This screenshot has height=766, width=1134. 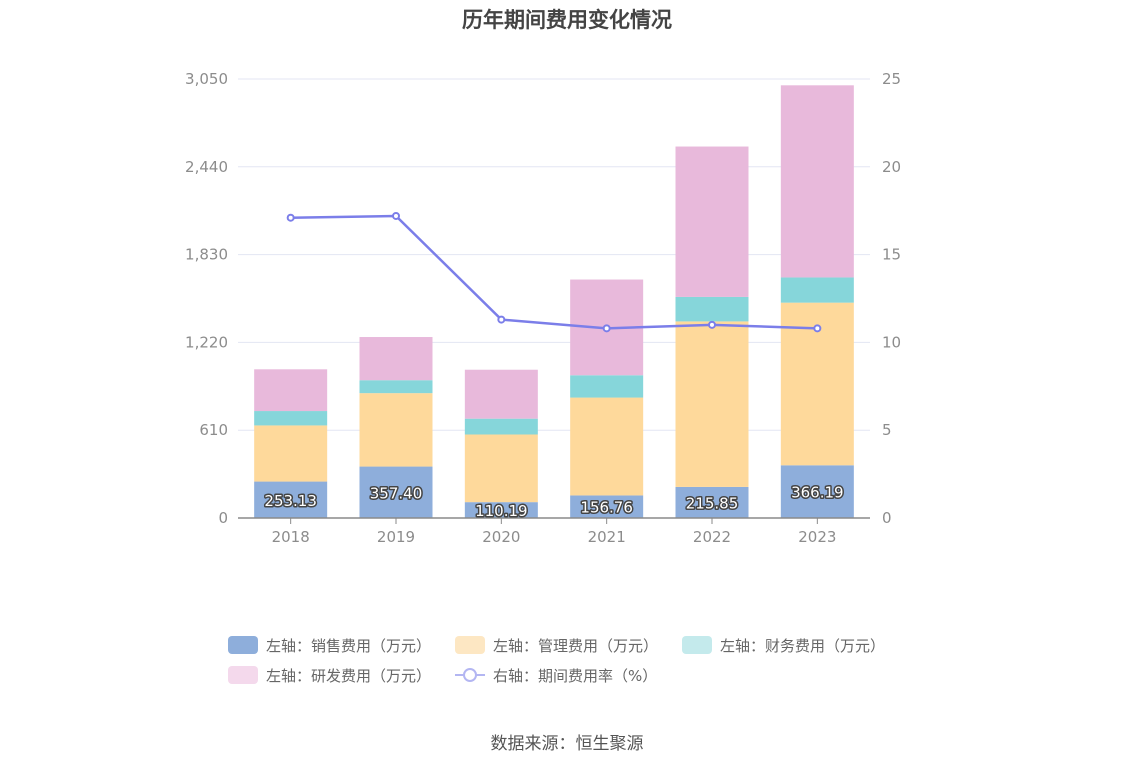 What do you see at coordinates (891, 255) in the screenshot?
I see `right-axis-tick-label: 15` at bounding box center [891, 255].